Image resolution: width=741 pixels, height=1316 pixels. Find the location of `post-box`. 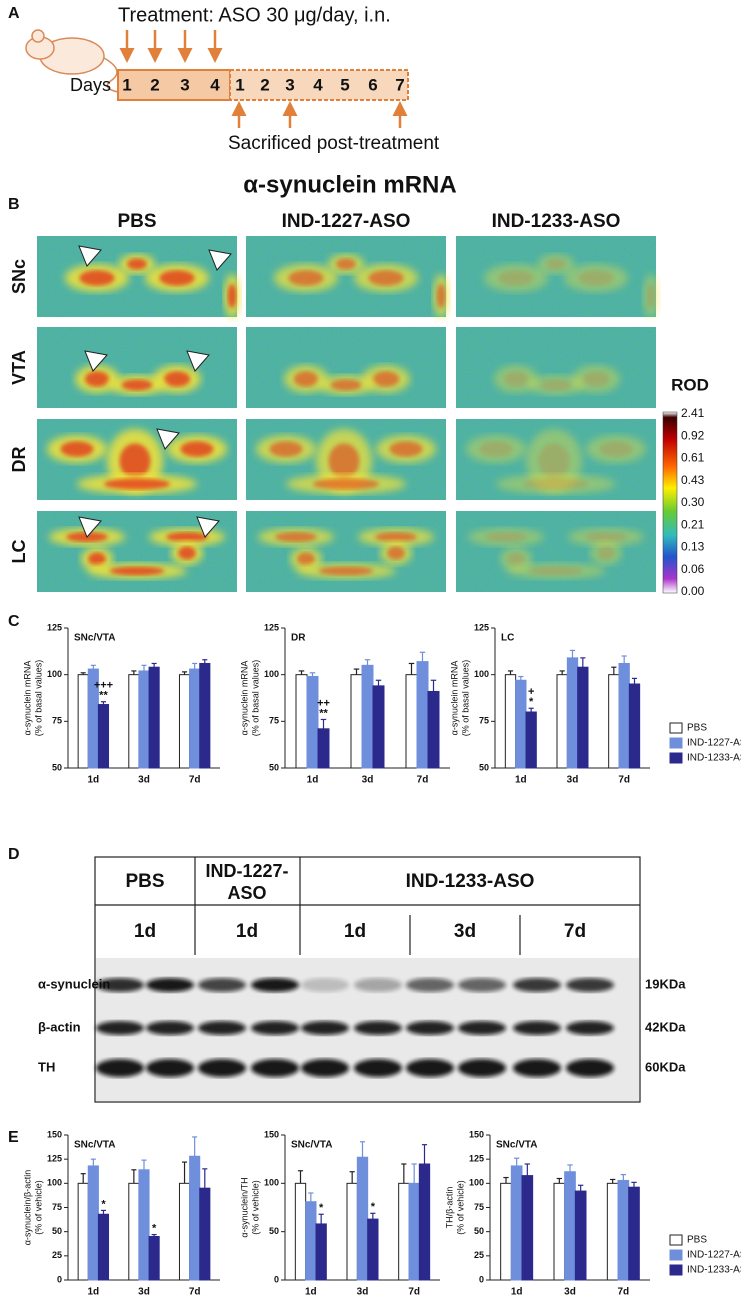

post-box is located at coordinates (319, 85).